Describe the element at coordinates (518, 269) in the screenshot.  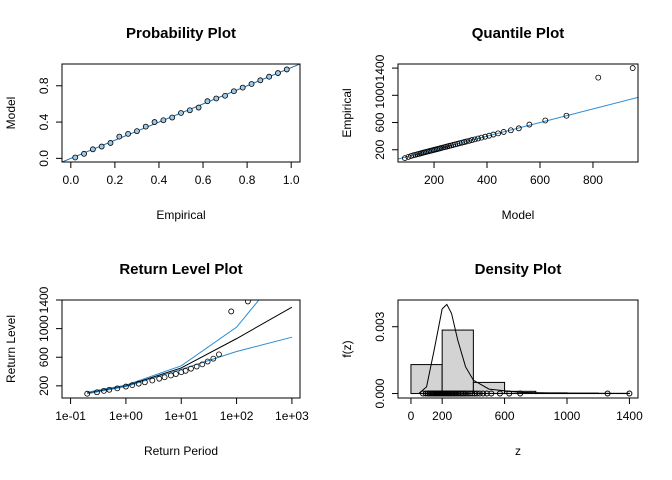
I see `panel-title: Density Plot` at that location.